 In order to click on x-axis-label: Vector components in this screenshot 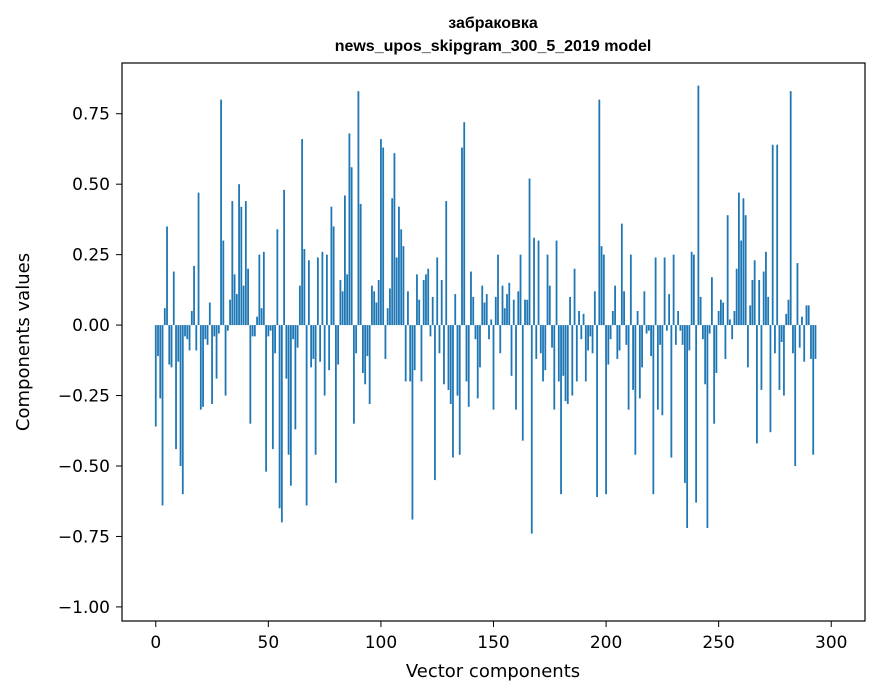, I will do `click(493, 671)`.